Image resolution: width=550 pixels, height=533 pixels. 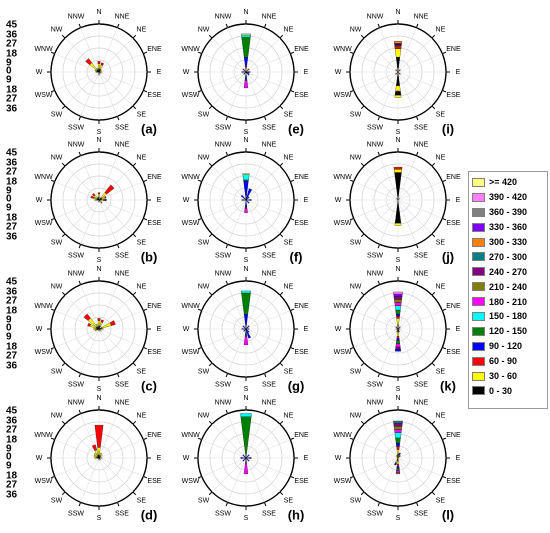 What do you see at coordinates (245, 330) in the screenshot?
I see `wind-rose-panel: N NNE NE ENE E ESE SE SSE S SSW SW WSW W WNW NW NNW (g)` at bounding box center [245, 330].